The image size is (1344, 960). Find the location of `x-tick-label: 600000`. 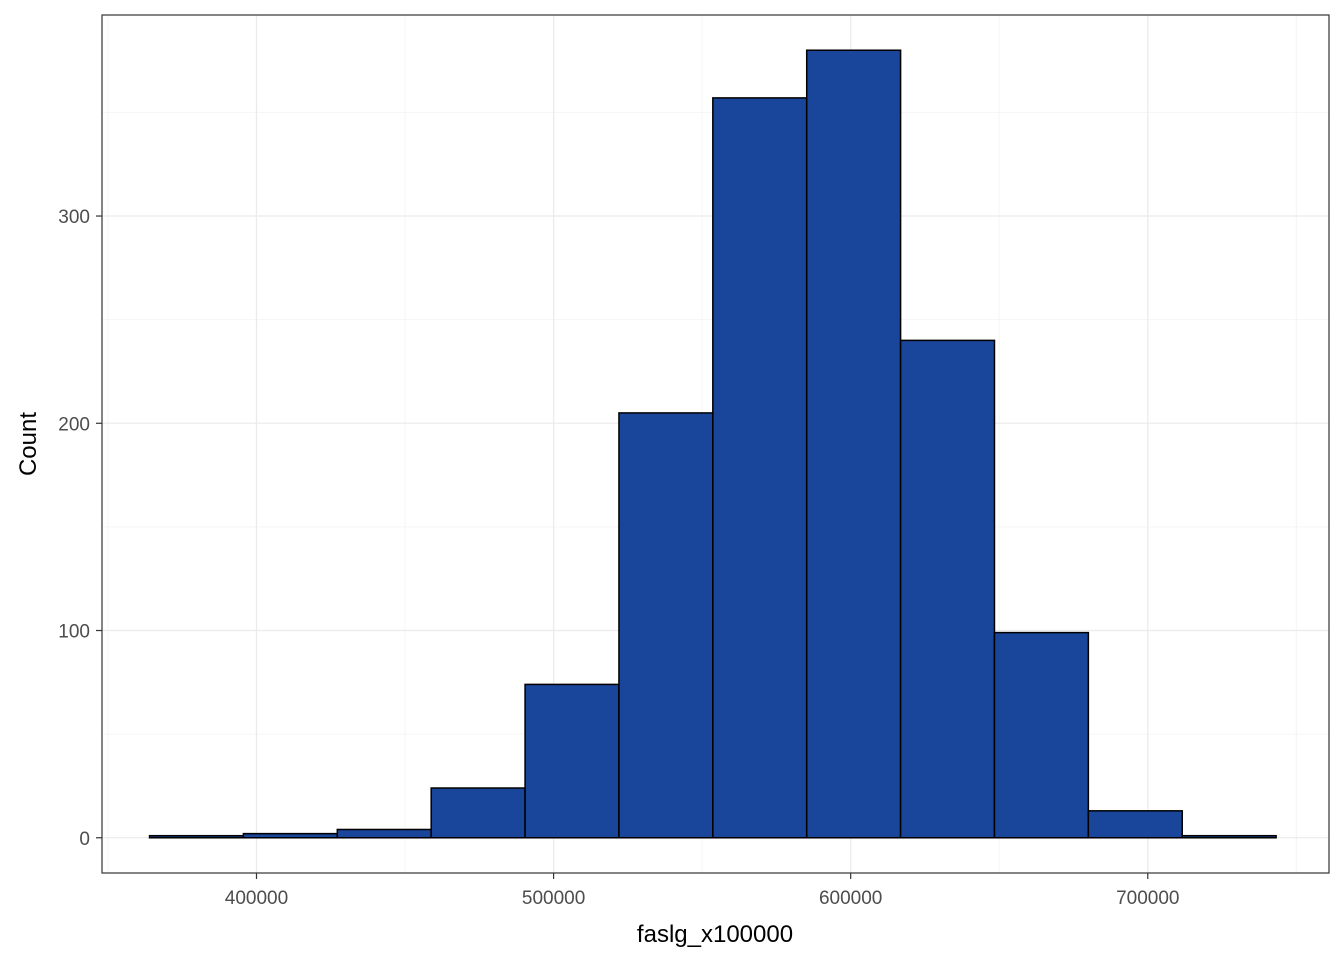

x-tick-label: 600000 is located at coordinates (850, 898).